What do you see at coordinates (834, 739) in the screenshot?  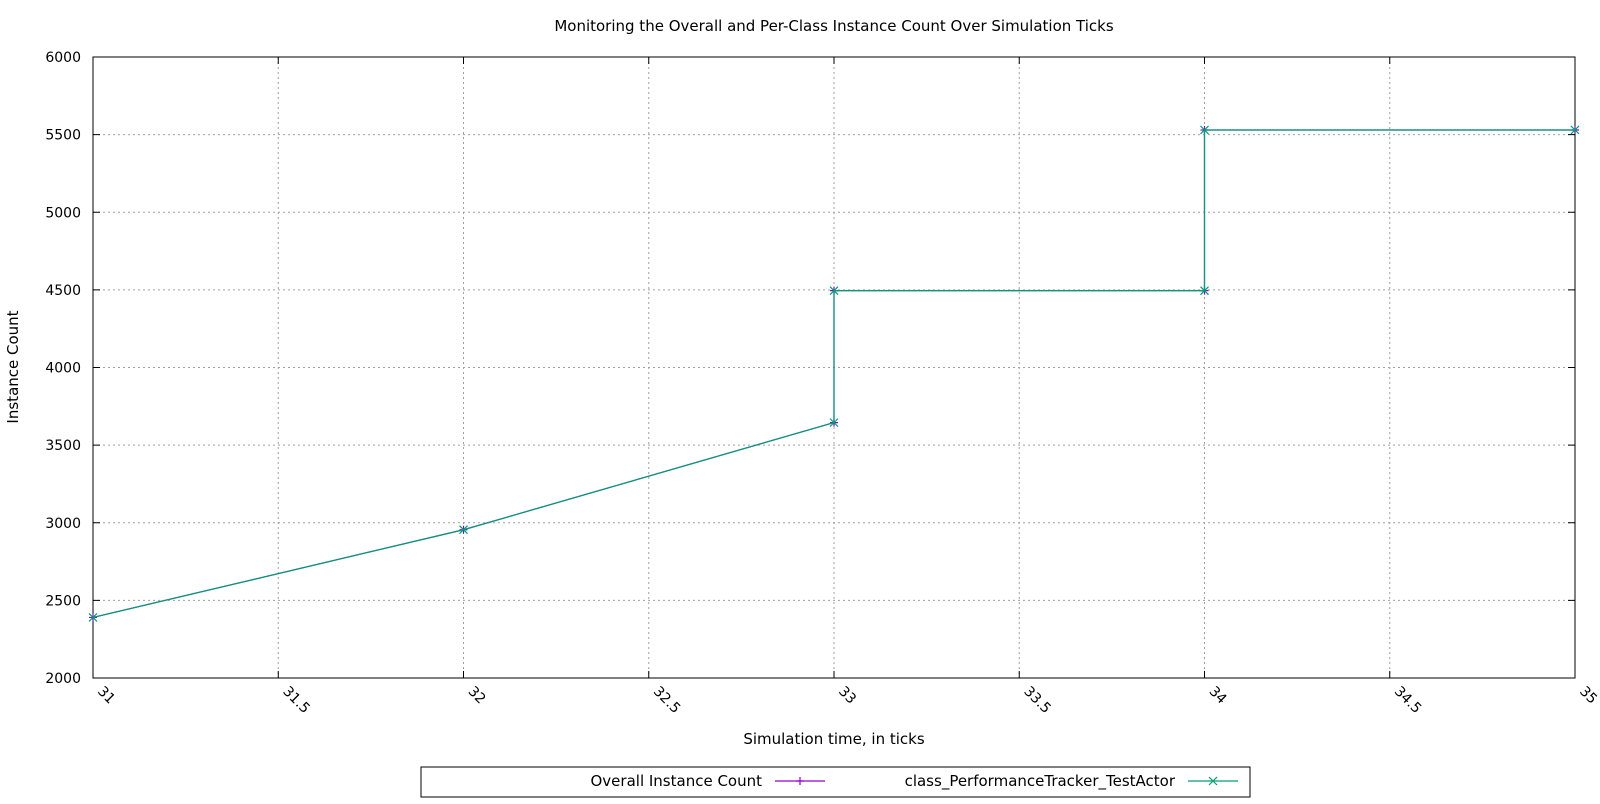 I see `x-axis-label: Simulation time, in ticks` at bounding box center [834, 739].